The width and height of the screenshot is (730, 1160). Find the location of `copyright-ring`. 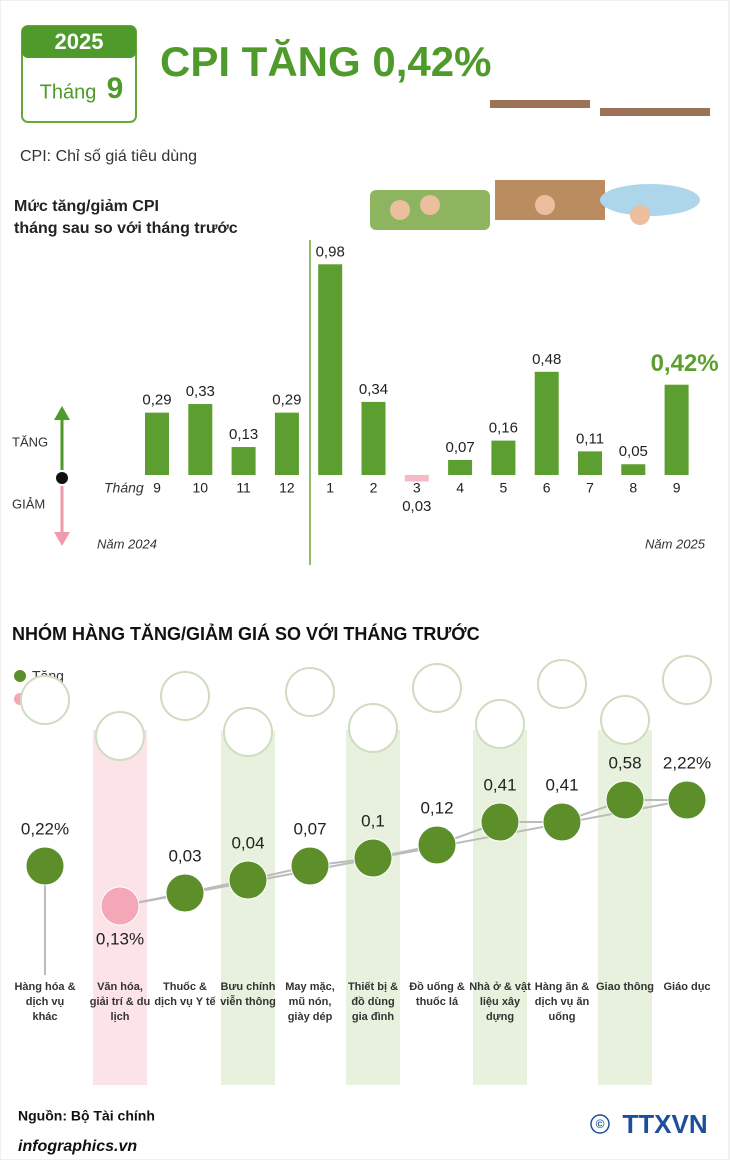

copyright-ring is located at coordinates (600, 1124).